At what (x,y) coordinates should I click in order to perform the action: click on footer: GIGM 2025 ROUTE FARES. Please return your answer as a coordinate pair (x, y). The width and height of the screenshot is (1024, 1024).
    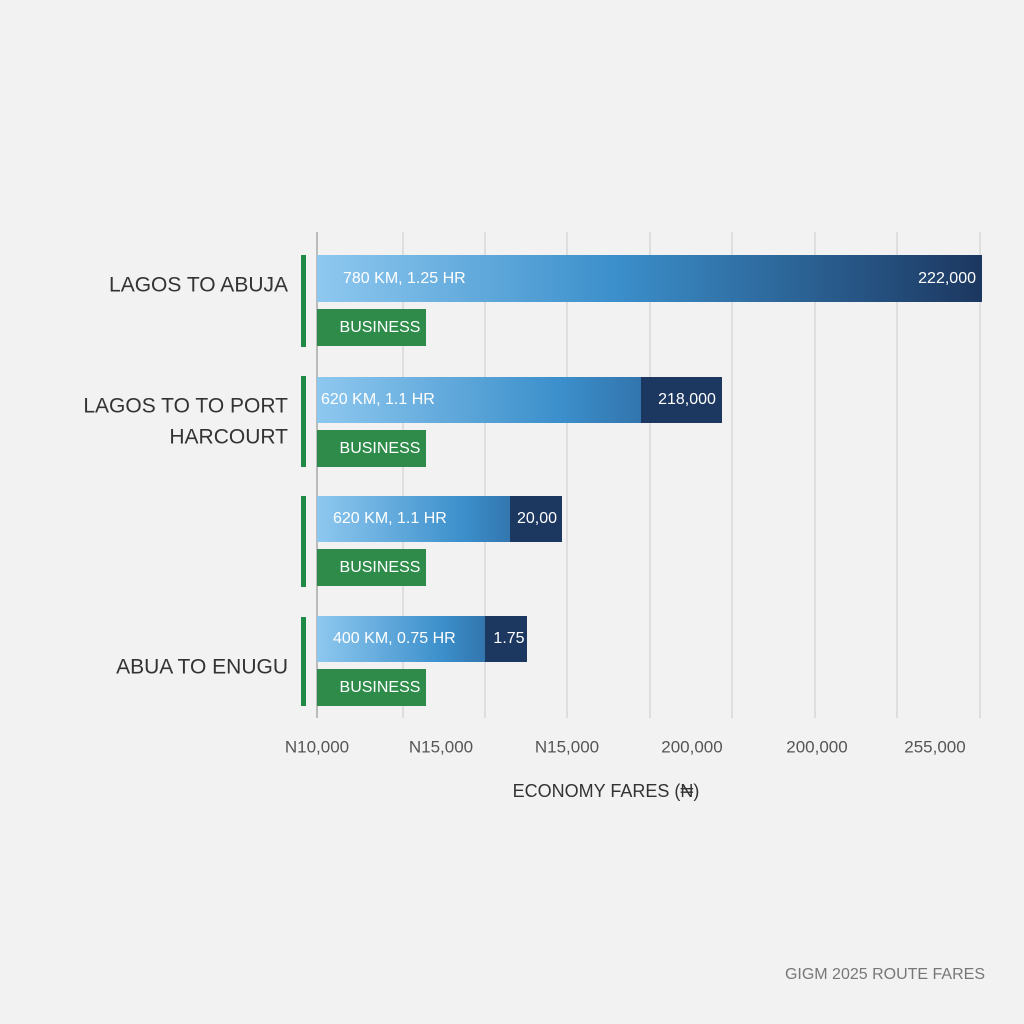
    Looking at the image, I should click on (885, 974).